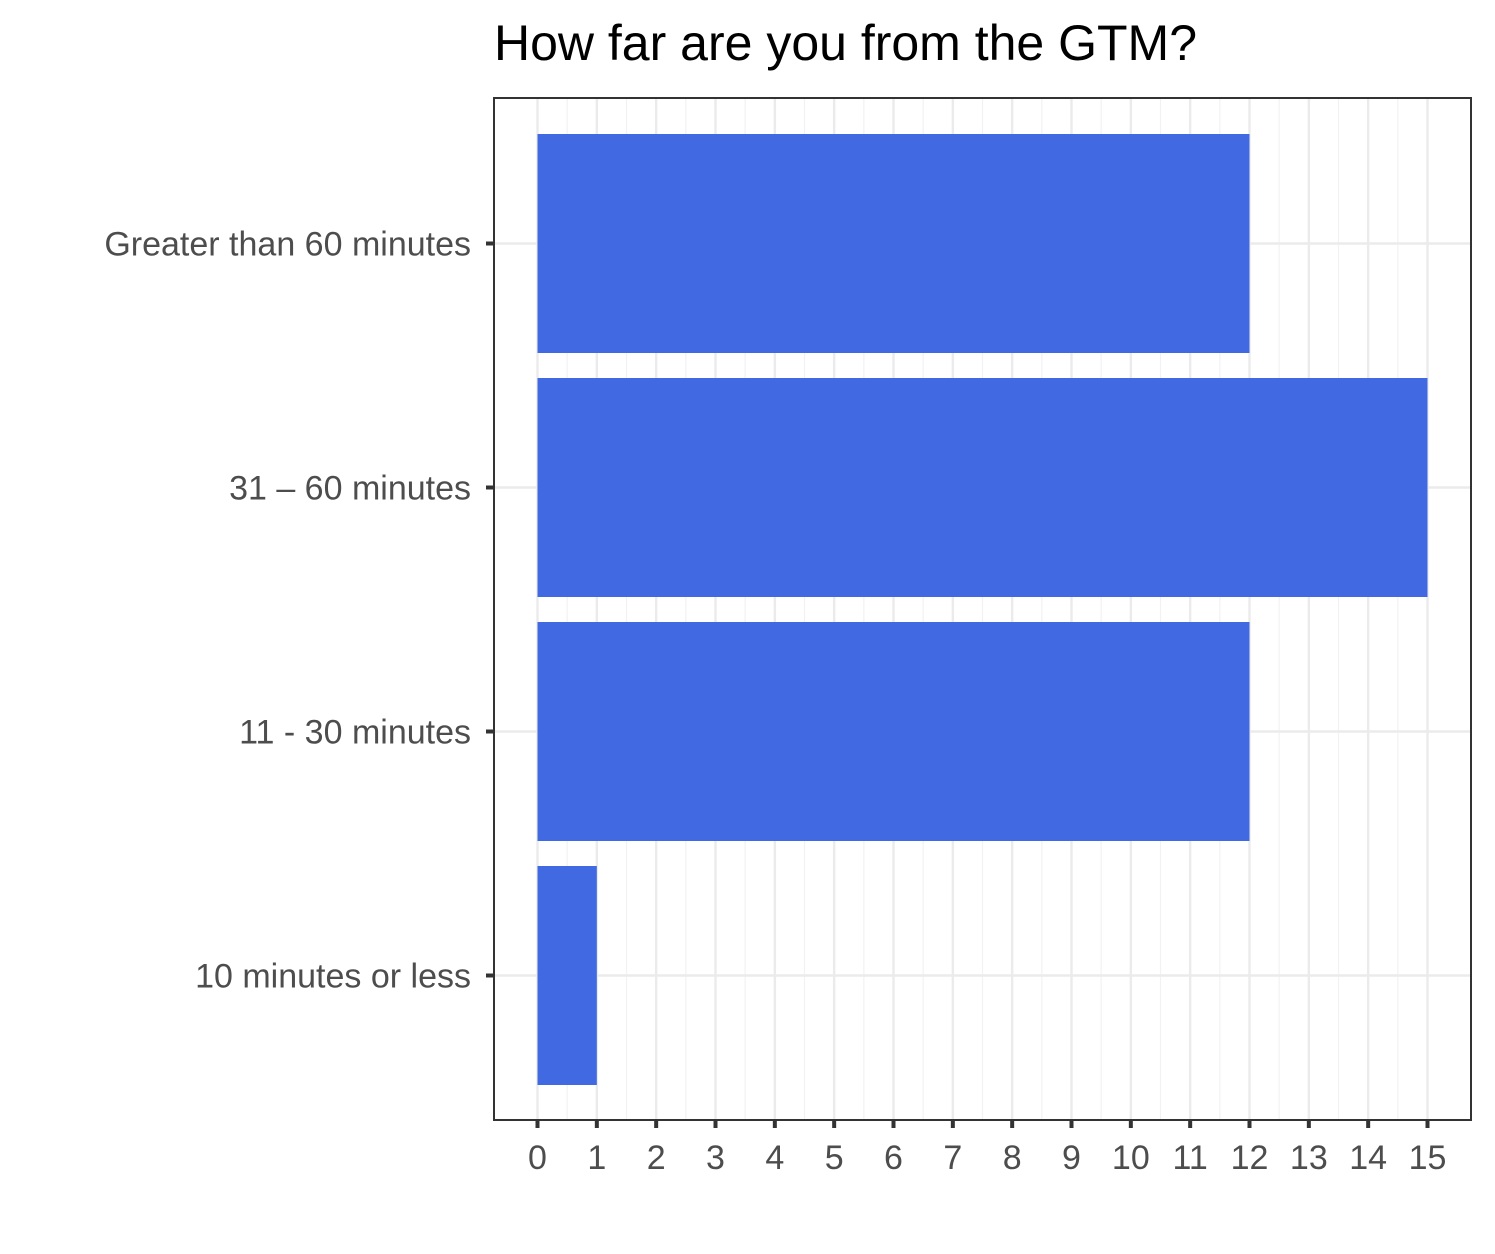 The width and height of the screenshot is (1495, 1254). Describe the element at coordinates (1250, 1158) in the screenshot. I see `x-tick-label: 12` at that location.